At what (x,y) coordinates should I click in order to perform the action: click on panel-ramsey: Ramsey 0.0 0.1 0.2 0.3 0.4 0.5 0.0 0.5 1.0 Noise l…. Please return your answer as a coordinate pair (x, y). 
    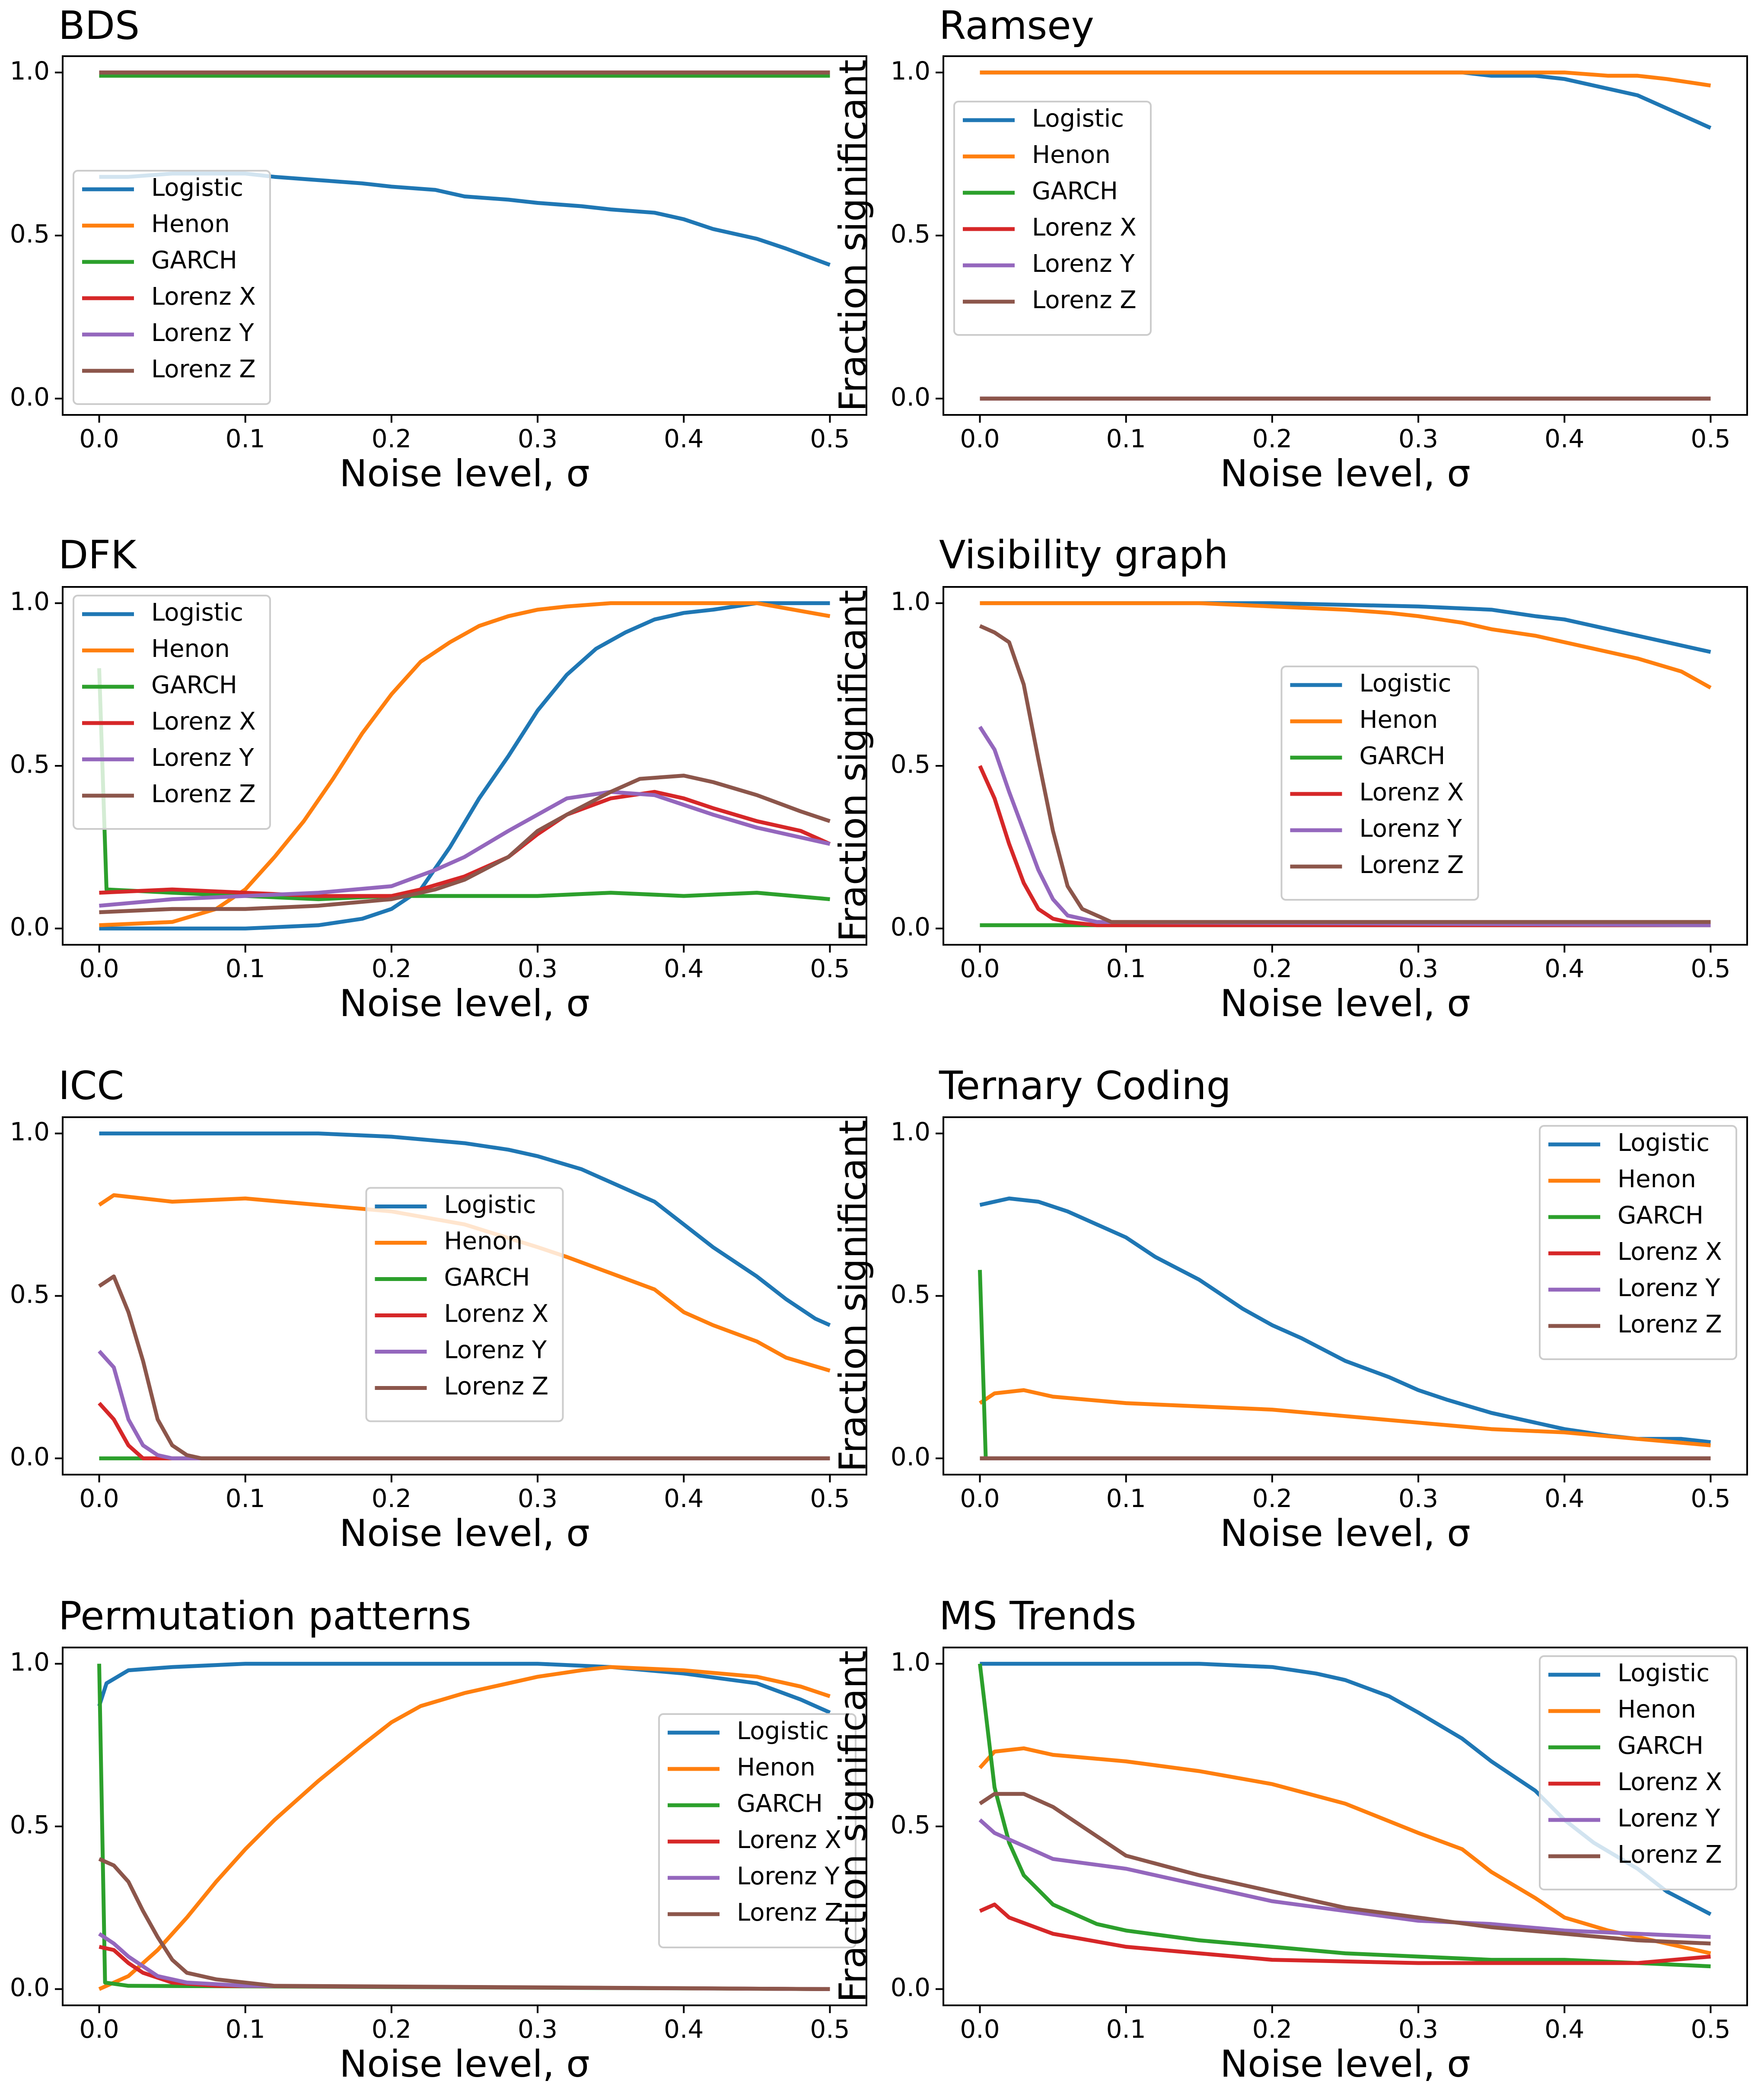
    Looking at the image, I should click on (1289, 249).